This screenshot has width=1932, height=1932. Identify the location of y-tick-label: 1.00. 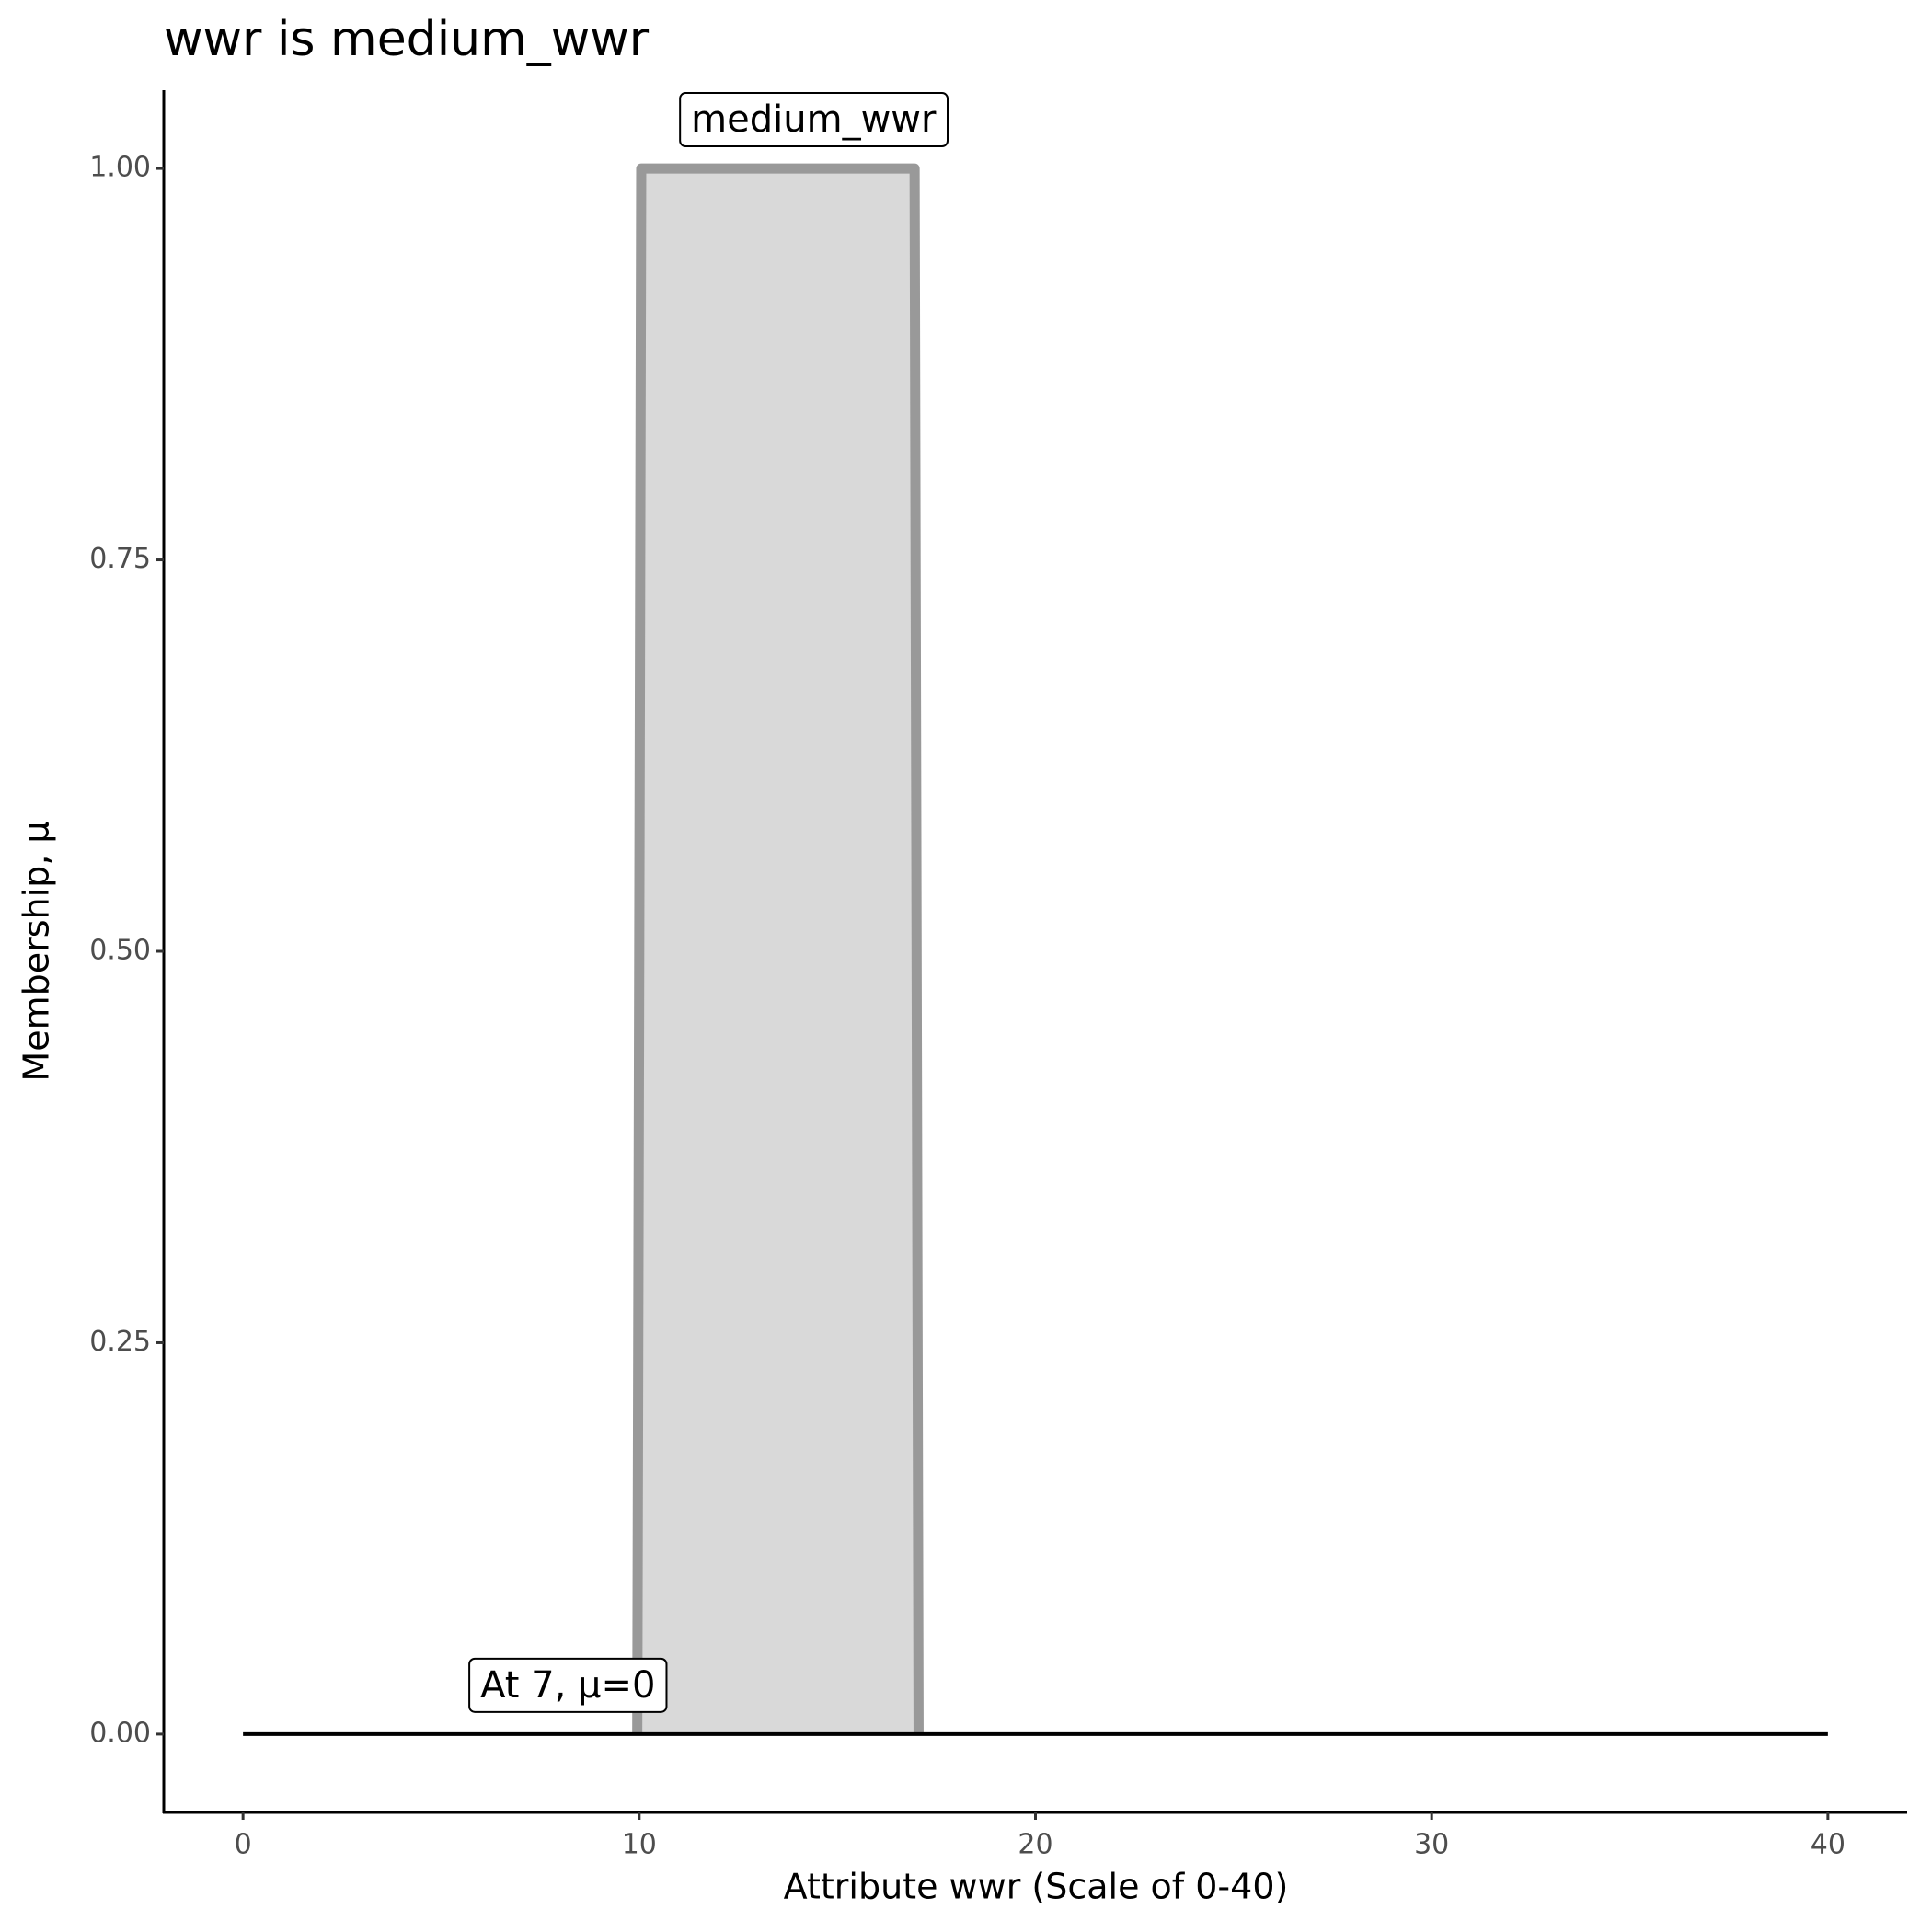
(120, 168).